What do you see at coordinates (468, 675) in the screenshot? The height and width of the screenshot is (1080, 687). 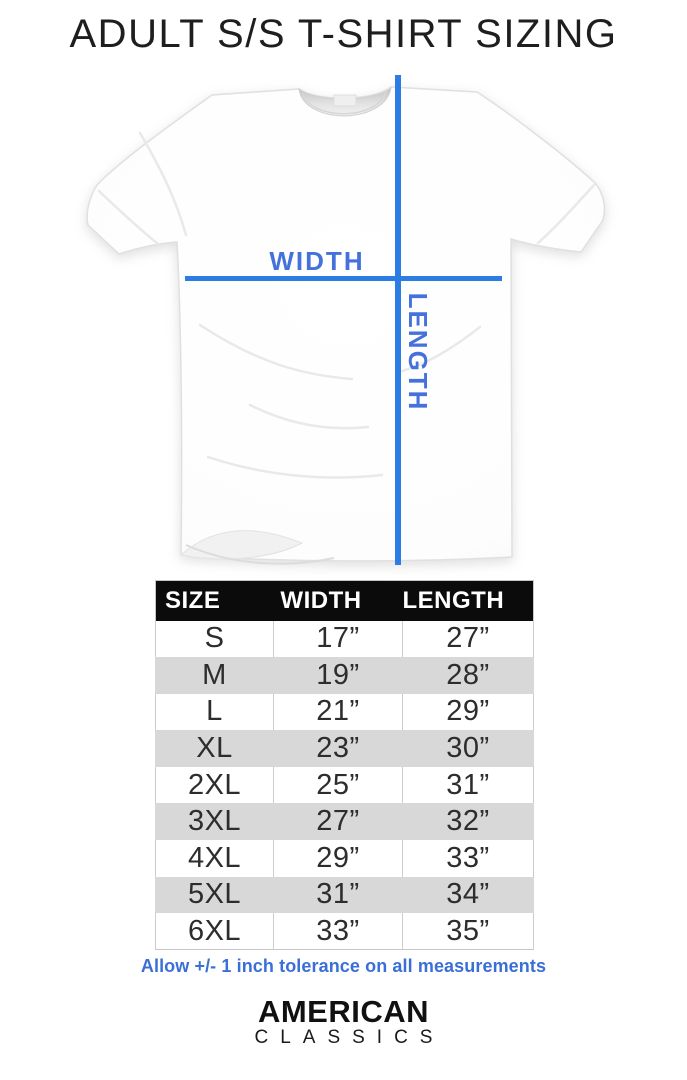 I see `length-cell: 28”` at bounding box center [468, 675].